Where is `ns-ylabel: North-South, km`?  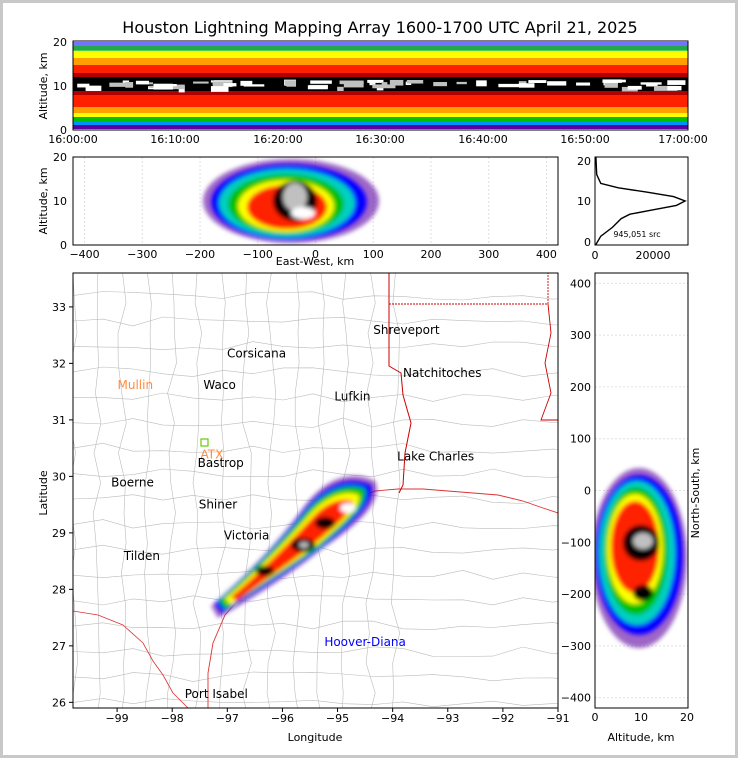
ns-ylabel: North-South, km is located at coordinates (695, 493).